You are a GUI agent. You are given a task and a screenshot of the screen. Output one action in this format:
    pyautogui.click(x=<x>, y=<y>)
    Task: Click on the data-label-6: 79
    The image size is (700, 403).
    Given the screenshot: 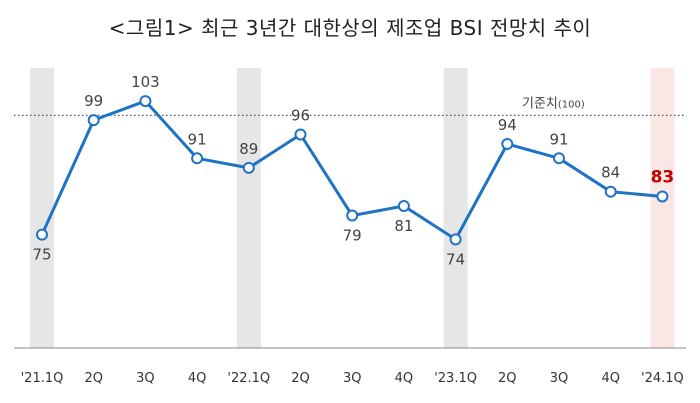 What is the action you would take?
    pyautogui.click(x=352, y=236)
    